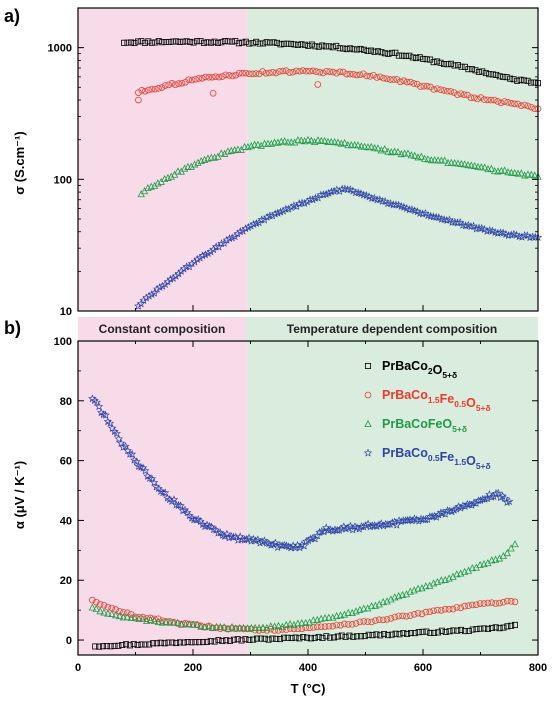 This screenshot has width=552, height=704. I want to click on data-point-outlier, so click(318, 84).